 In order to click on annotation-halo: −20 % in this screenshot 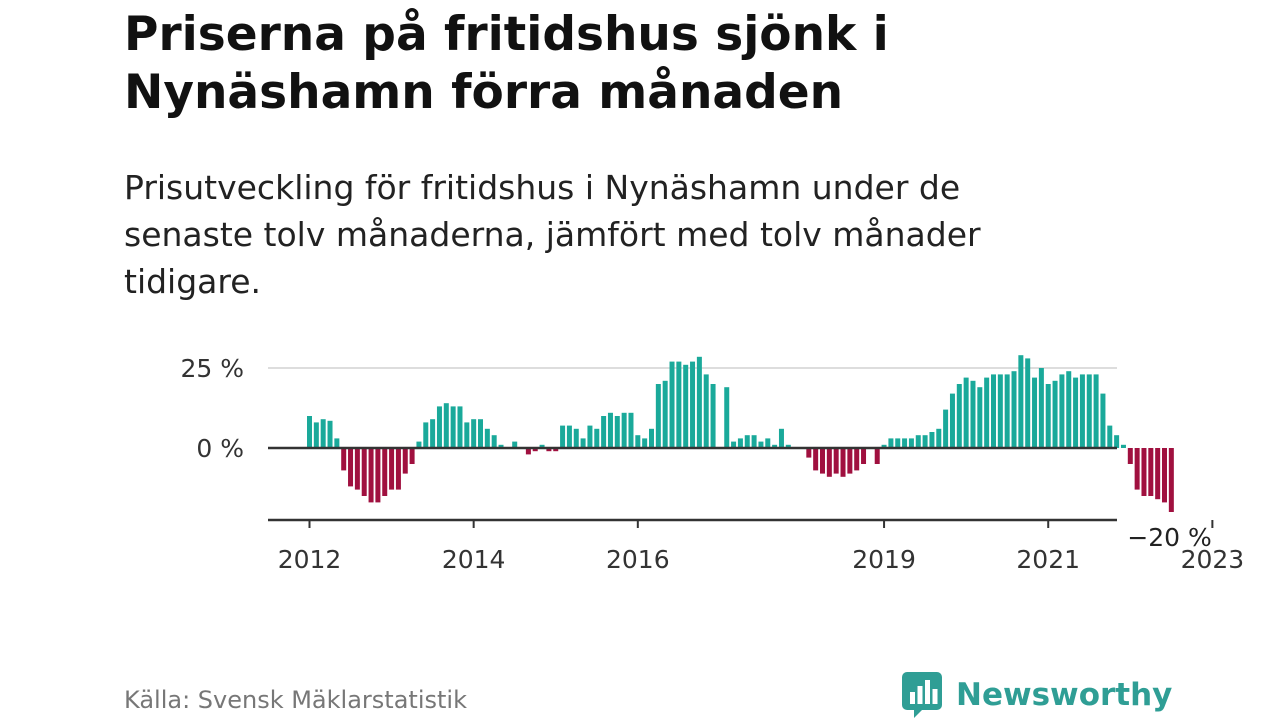, I will do `click(1169, 537)`.